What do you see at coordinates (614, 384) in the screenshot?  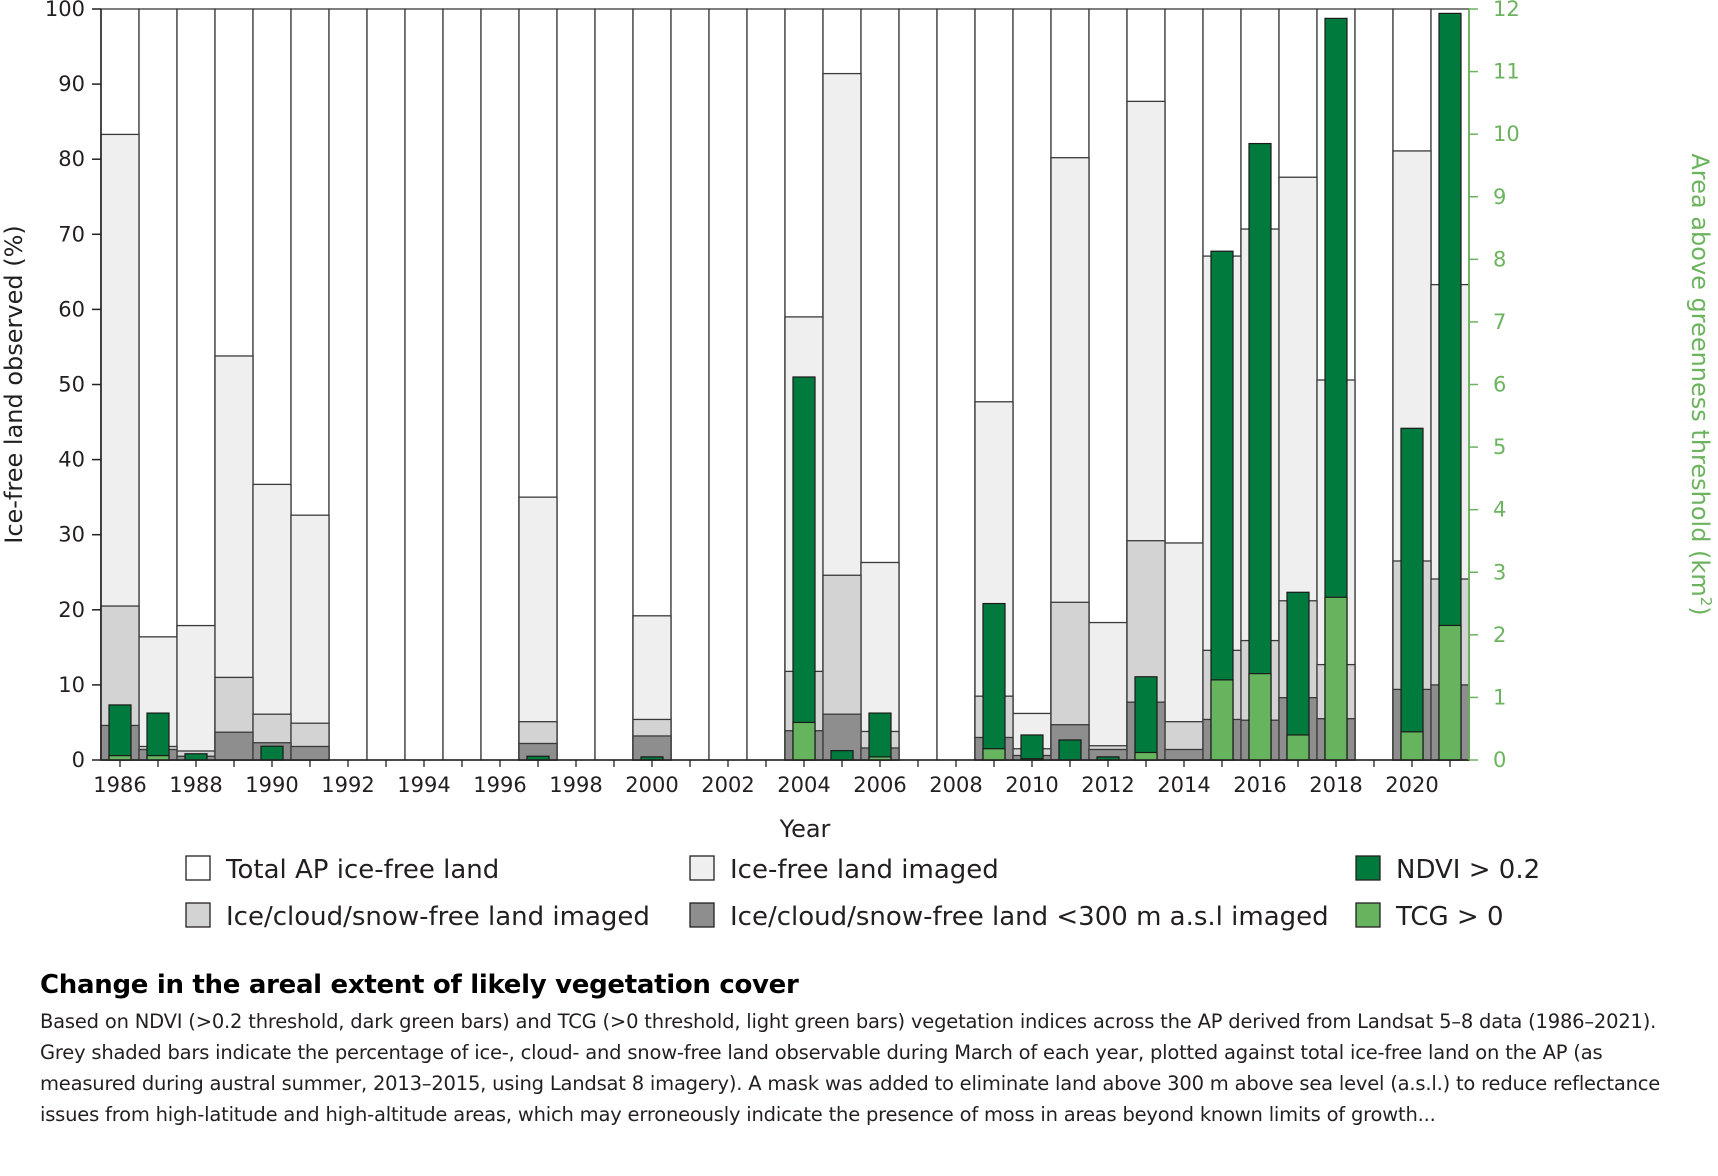 I see `bar-total-ap-ice-free-land-1999` at bounding box center [614, 384].